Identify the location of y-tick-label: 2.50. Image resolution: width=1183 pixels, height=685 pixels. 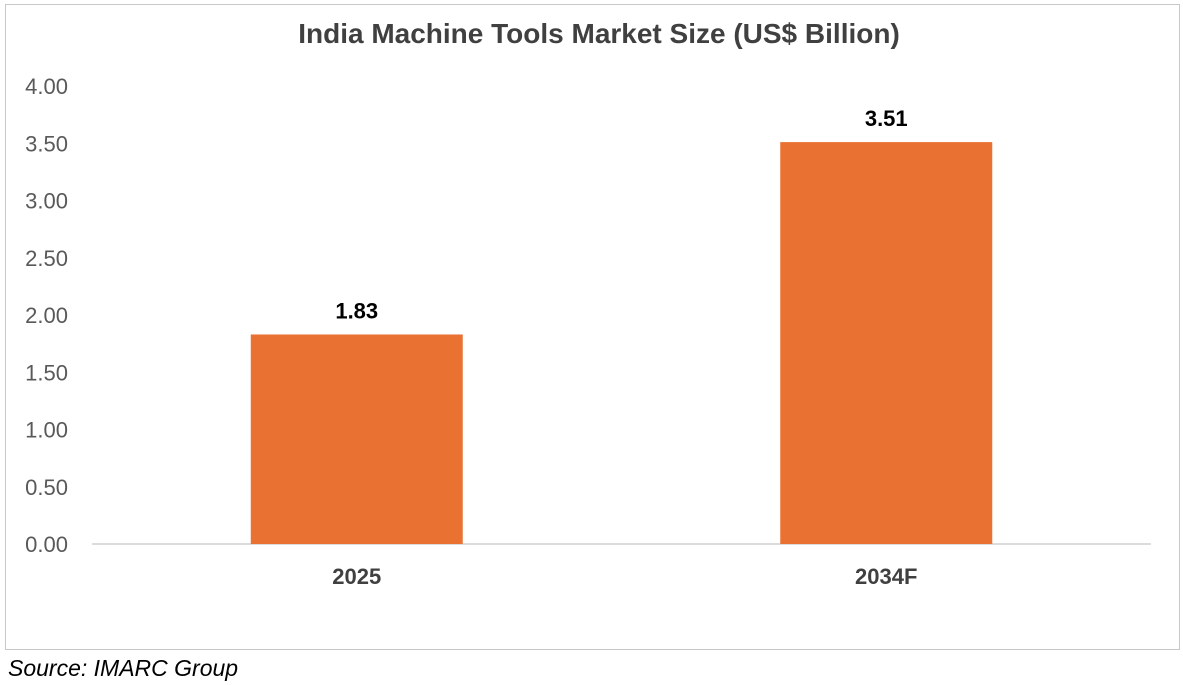
(46, 258).